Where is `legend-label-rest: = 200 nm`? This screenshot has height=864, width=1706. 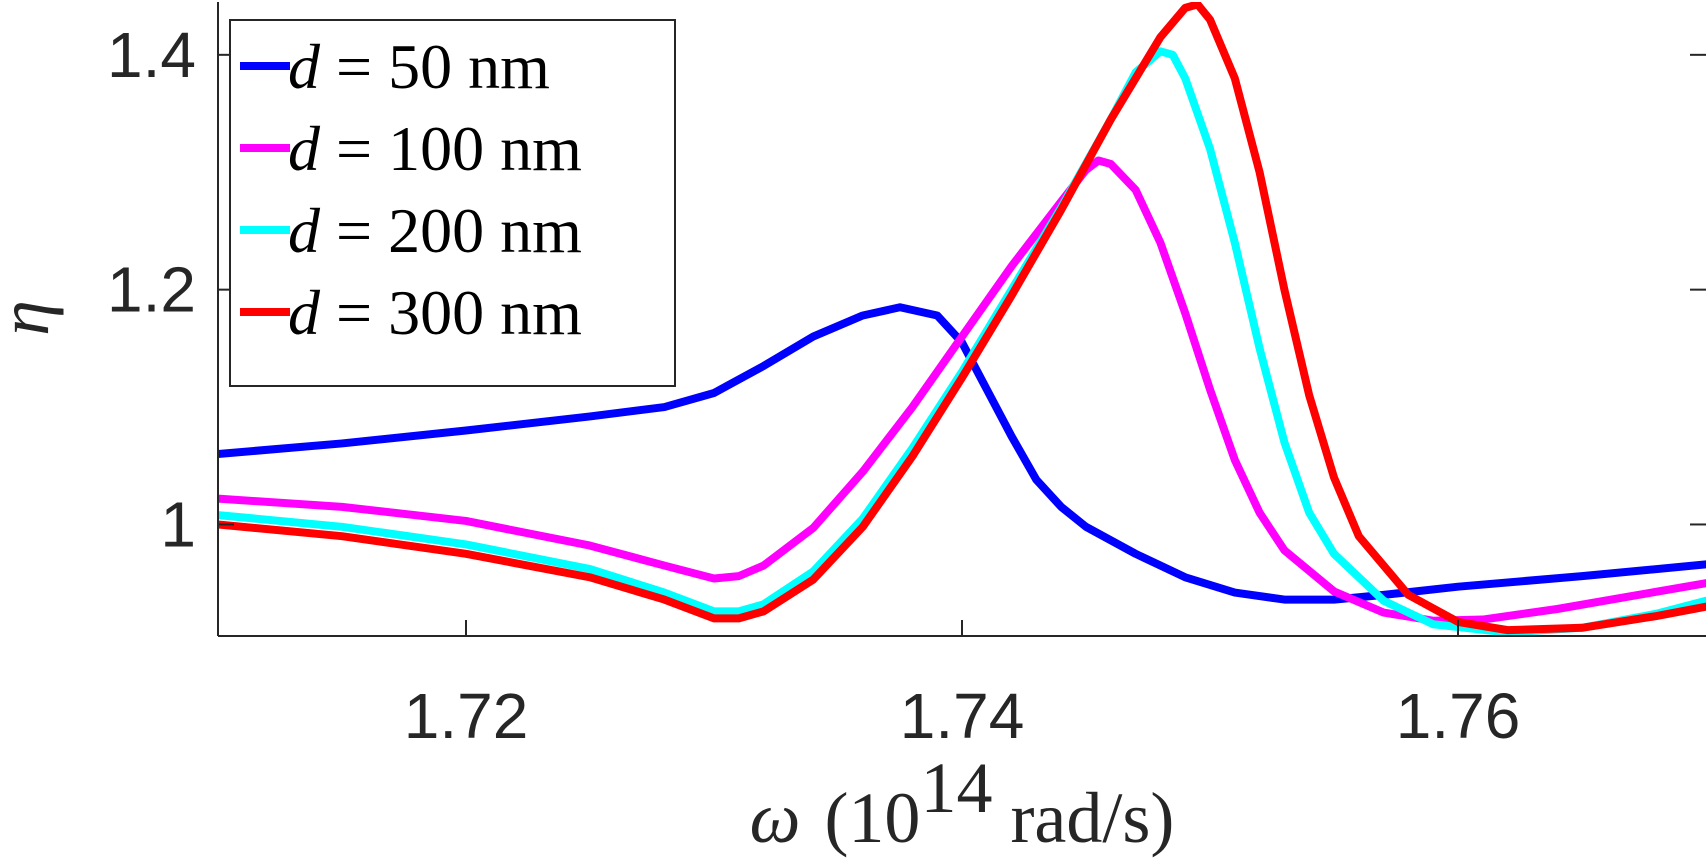
legend-label-rest: = 200 nm is located at coordinates (451, 230).